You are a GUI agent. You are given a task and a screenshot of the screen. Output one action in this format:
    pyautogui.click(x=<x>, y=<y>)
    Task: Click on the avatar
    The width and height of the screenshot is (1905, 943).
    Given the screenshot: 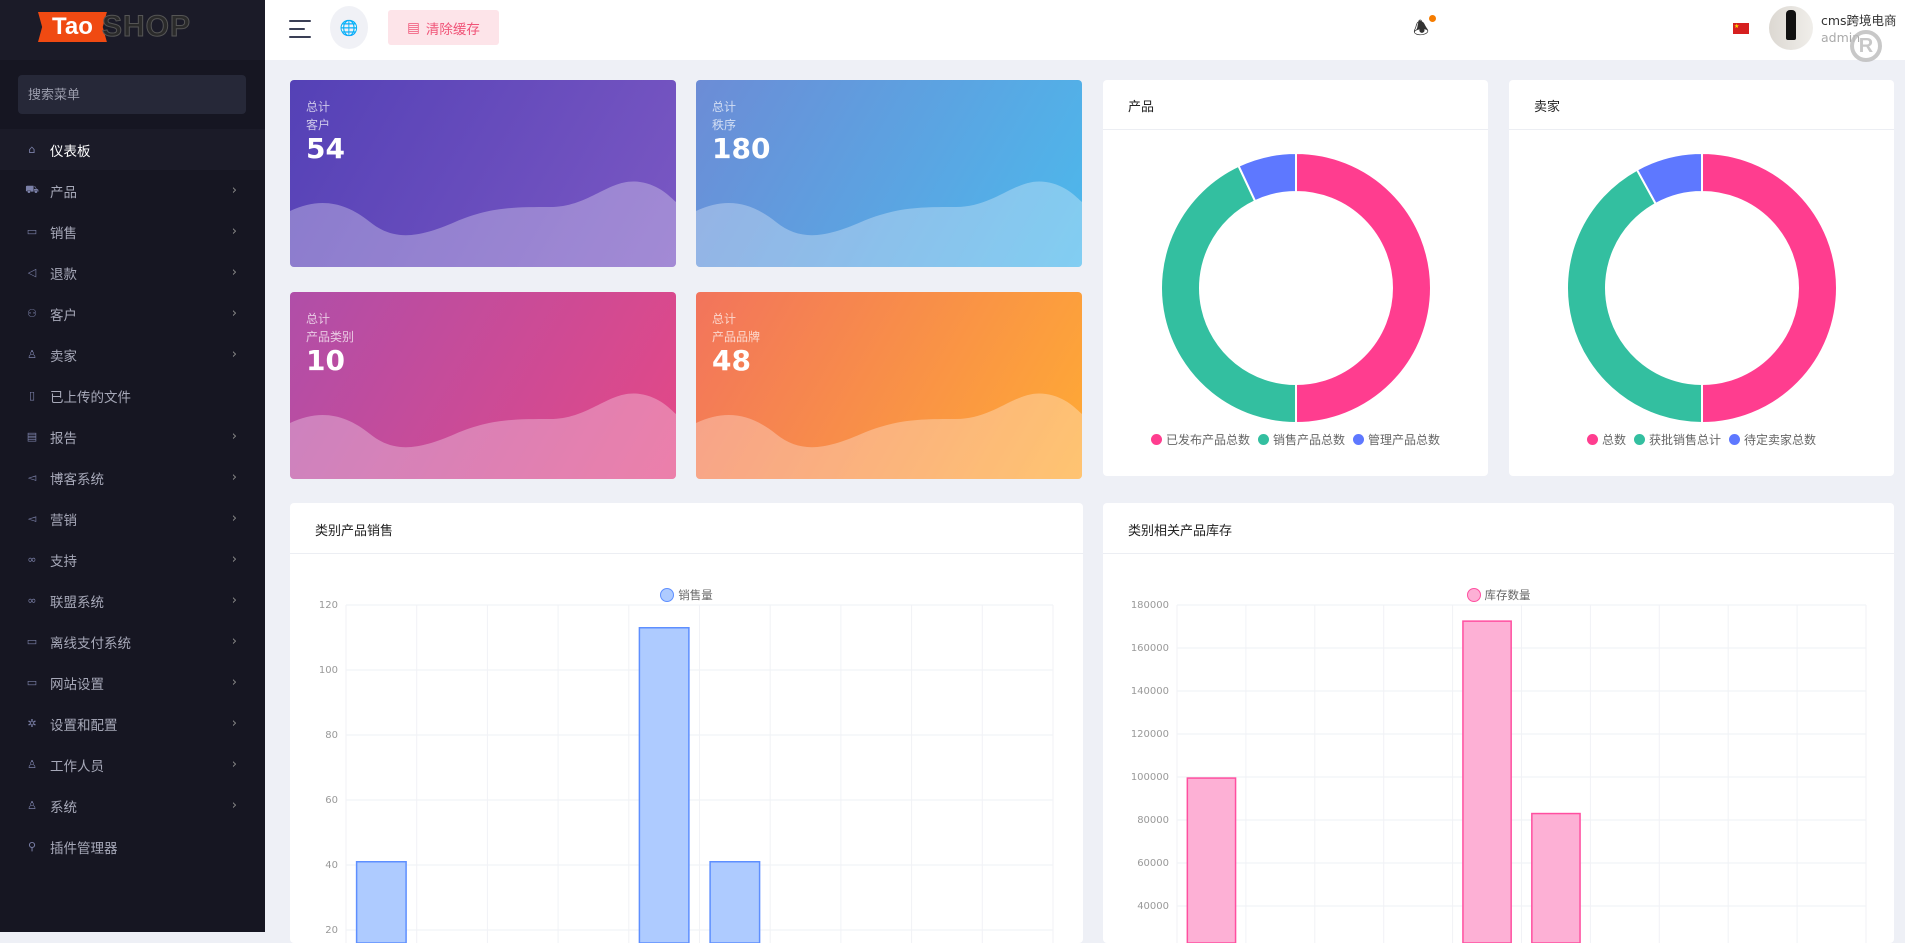 What is the action you would take?
    pyautogui.click(x=1791, y=28)
    